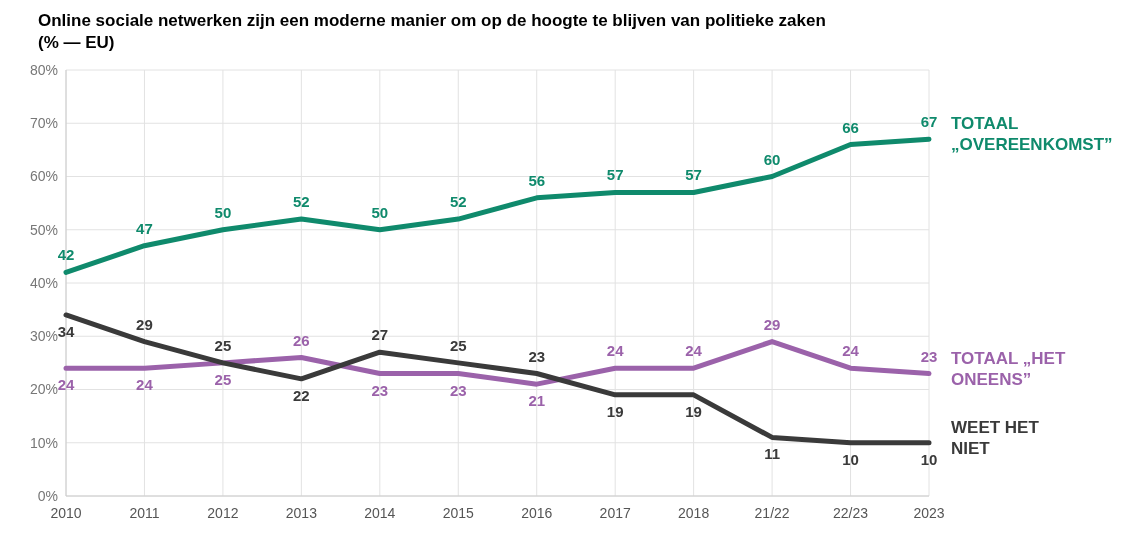 This screenshot has height=536, width=1127. Describe the element at coordinates (43, 229) in the screenshot. I see `y-tick-label: 50%` at that location.